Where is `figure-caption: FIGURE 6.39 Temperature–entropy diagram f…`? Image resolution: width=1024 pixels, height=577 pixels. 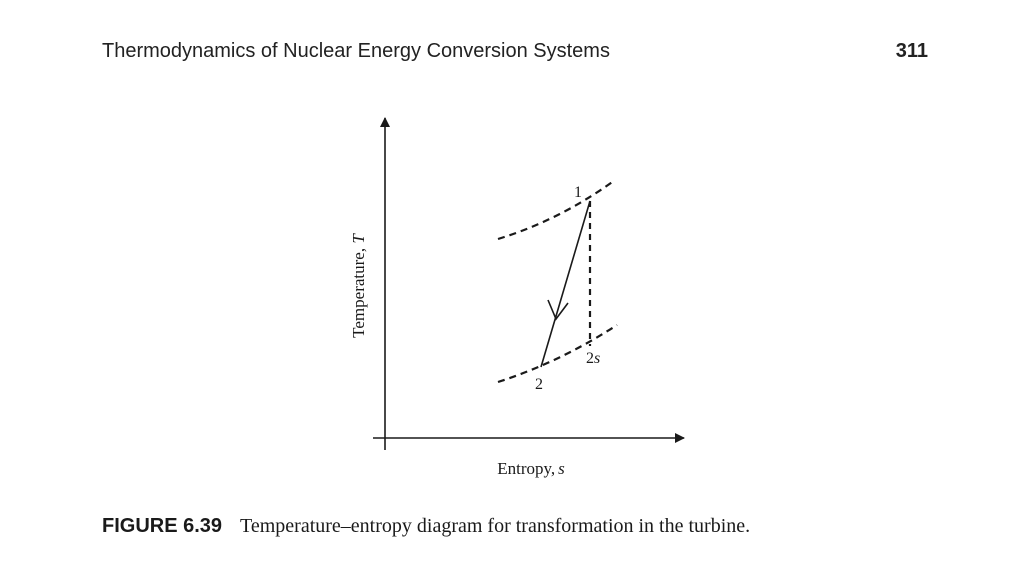
figure-caption: FIGURE 6.39 Temperature–entropy diagram f… is located at coordinates (532, 526).